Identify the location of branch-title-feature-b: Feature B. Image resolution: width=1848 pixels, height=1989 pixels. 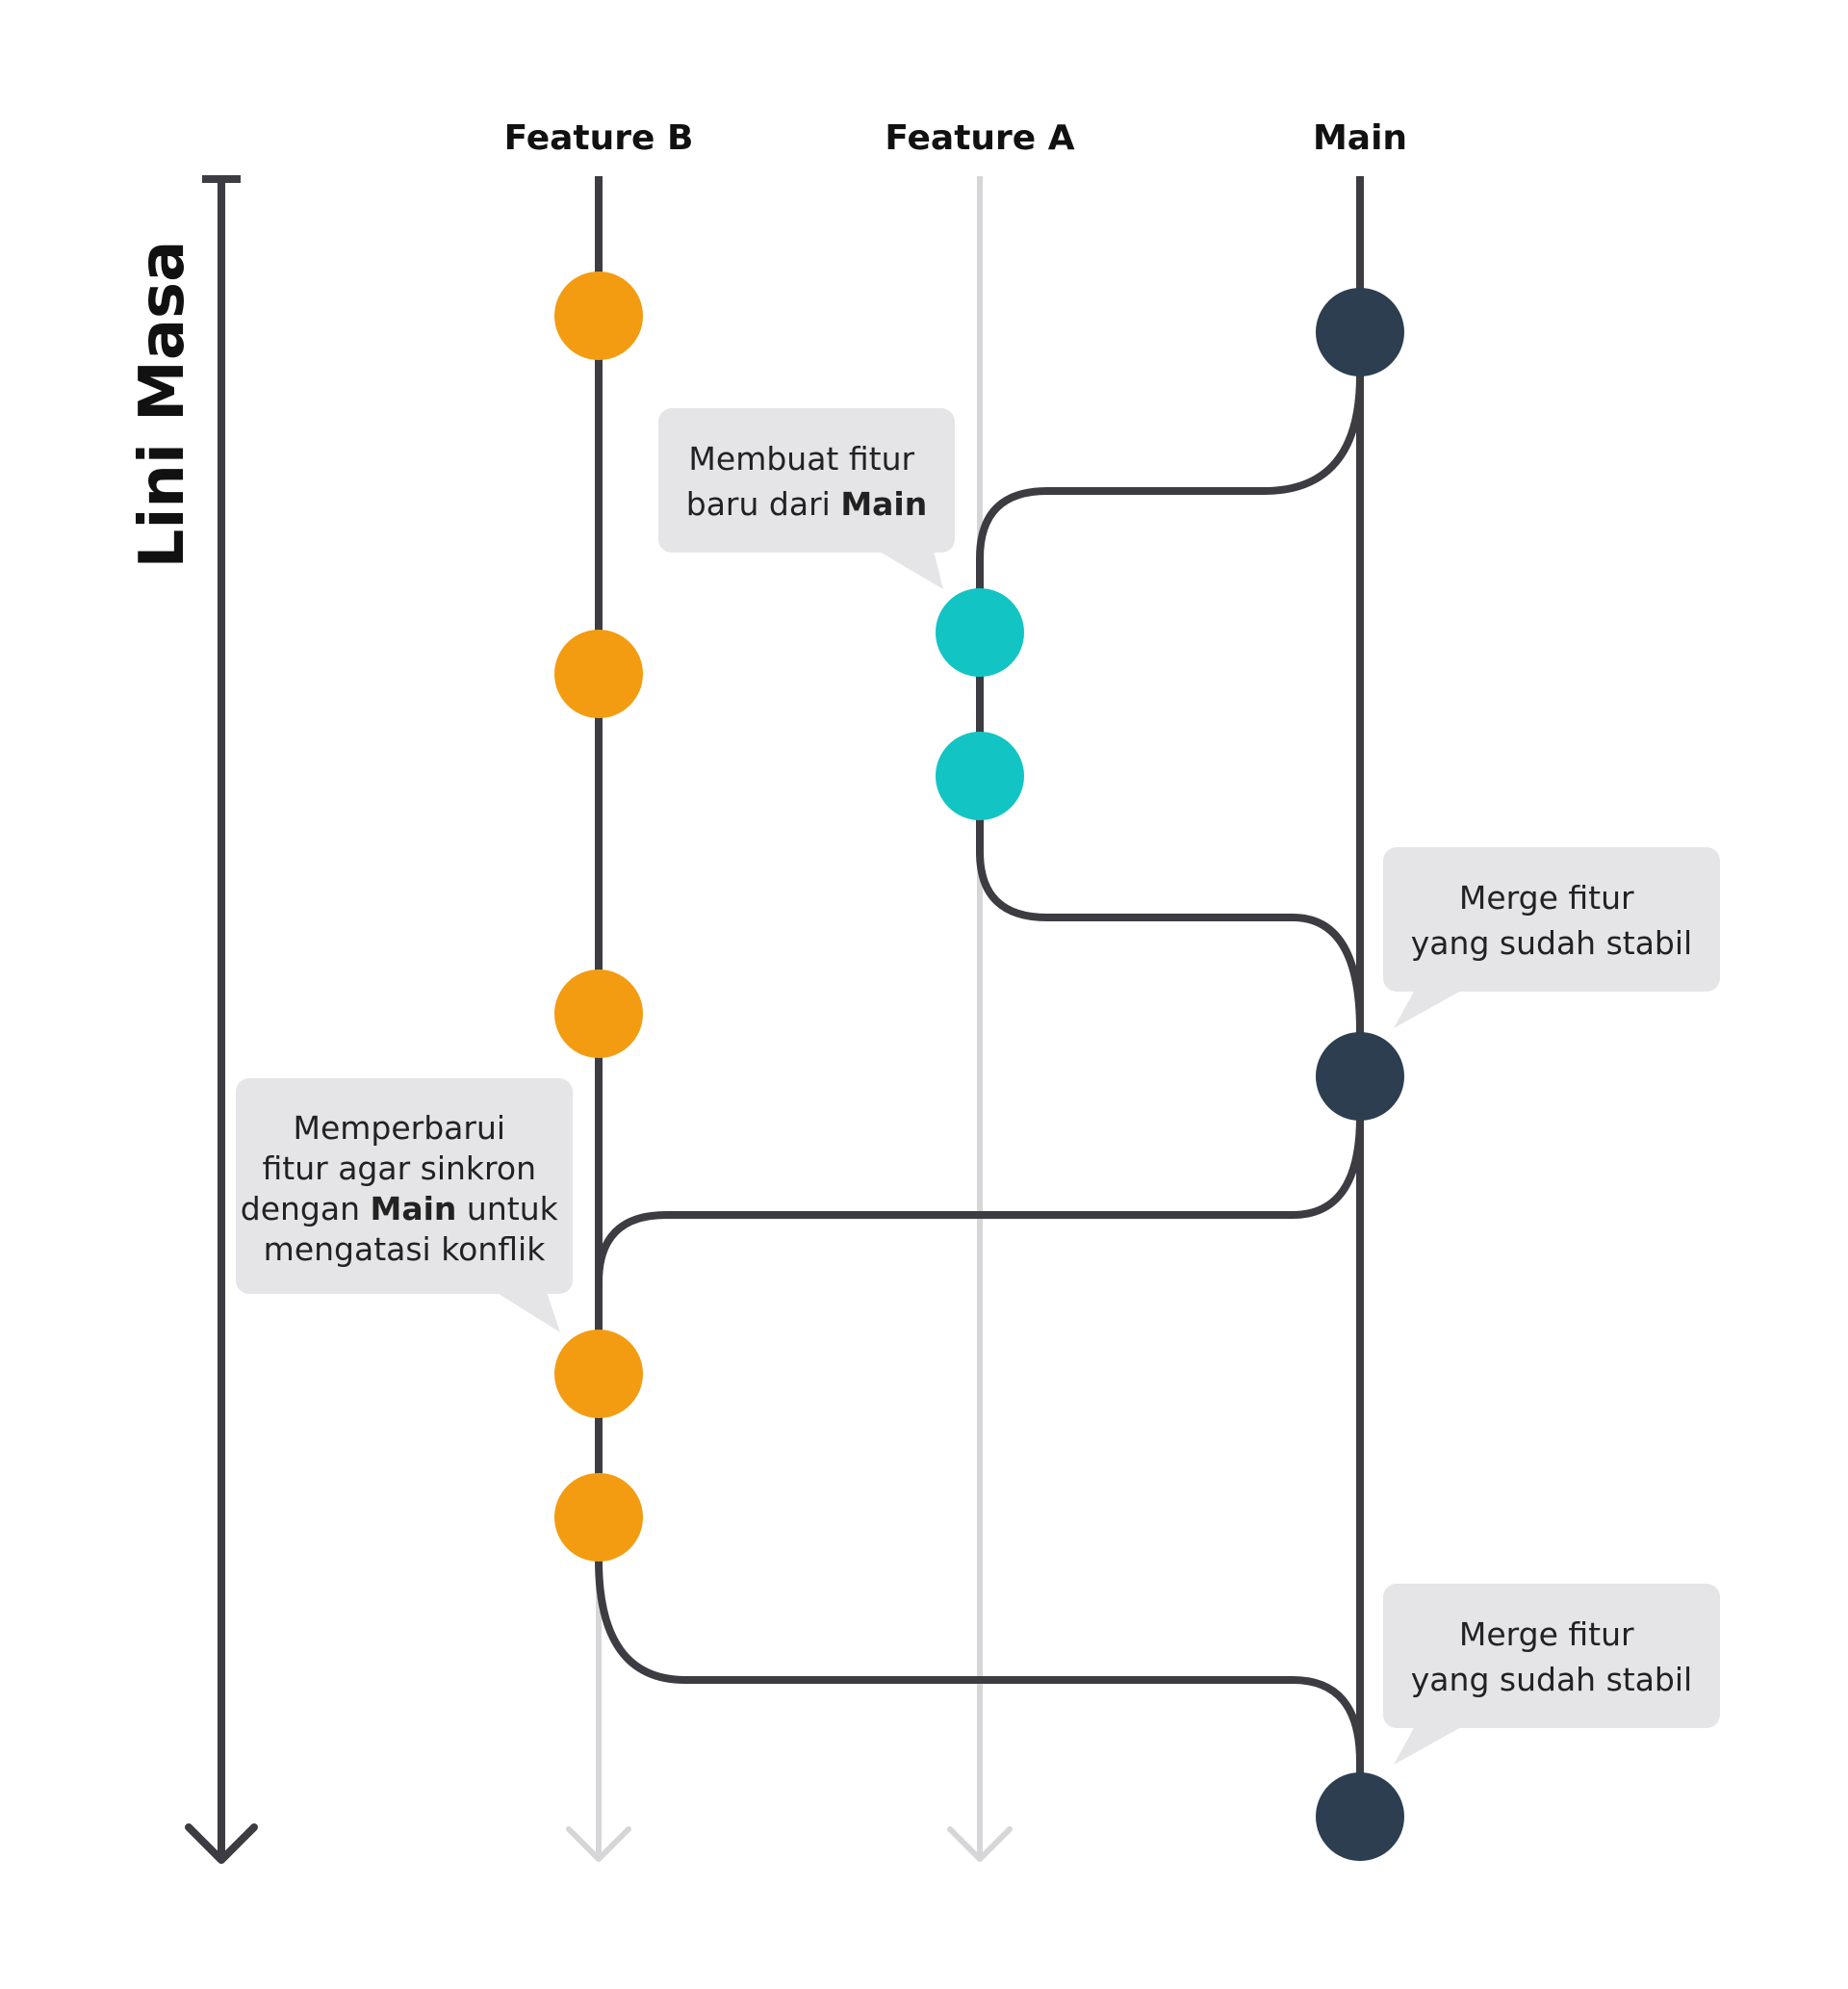
(599, 138).